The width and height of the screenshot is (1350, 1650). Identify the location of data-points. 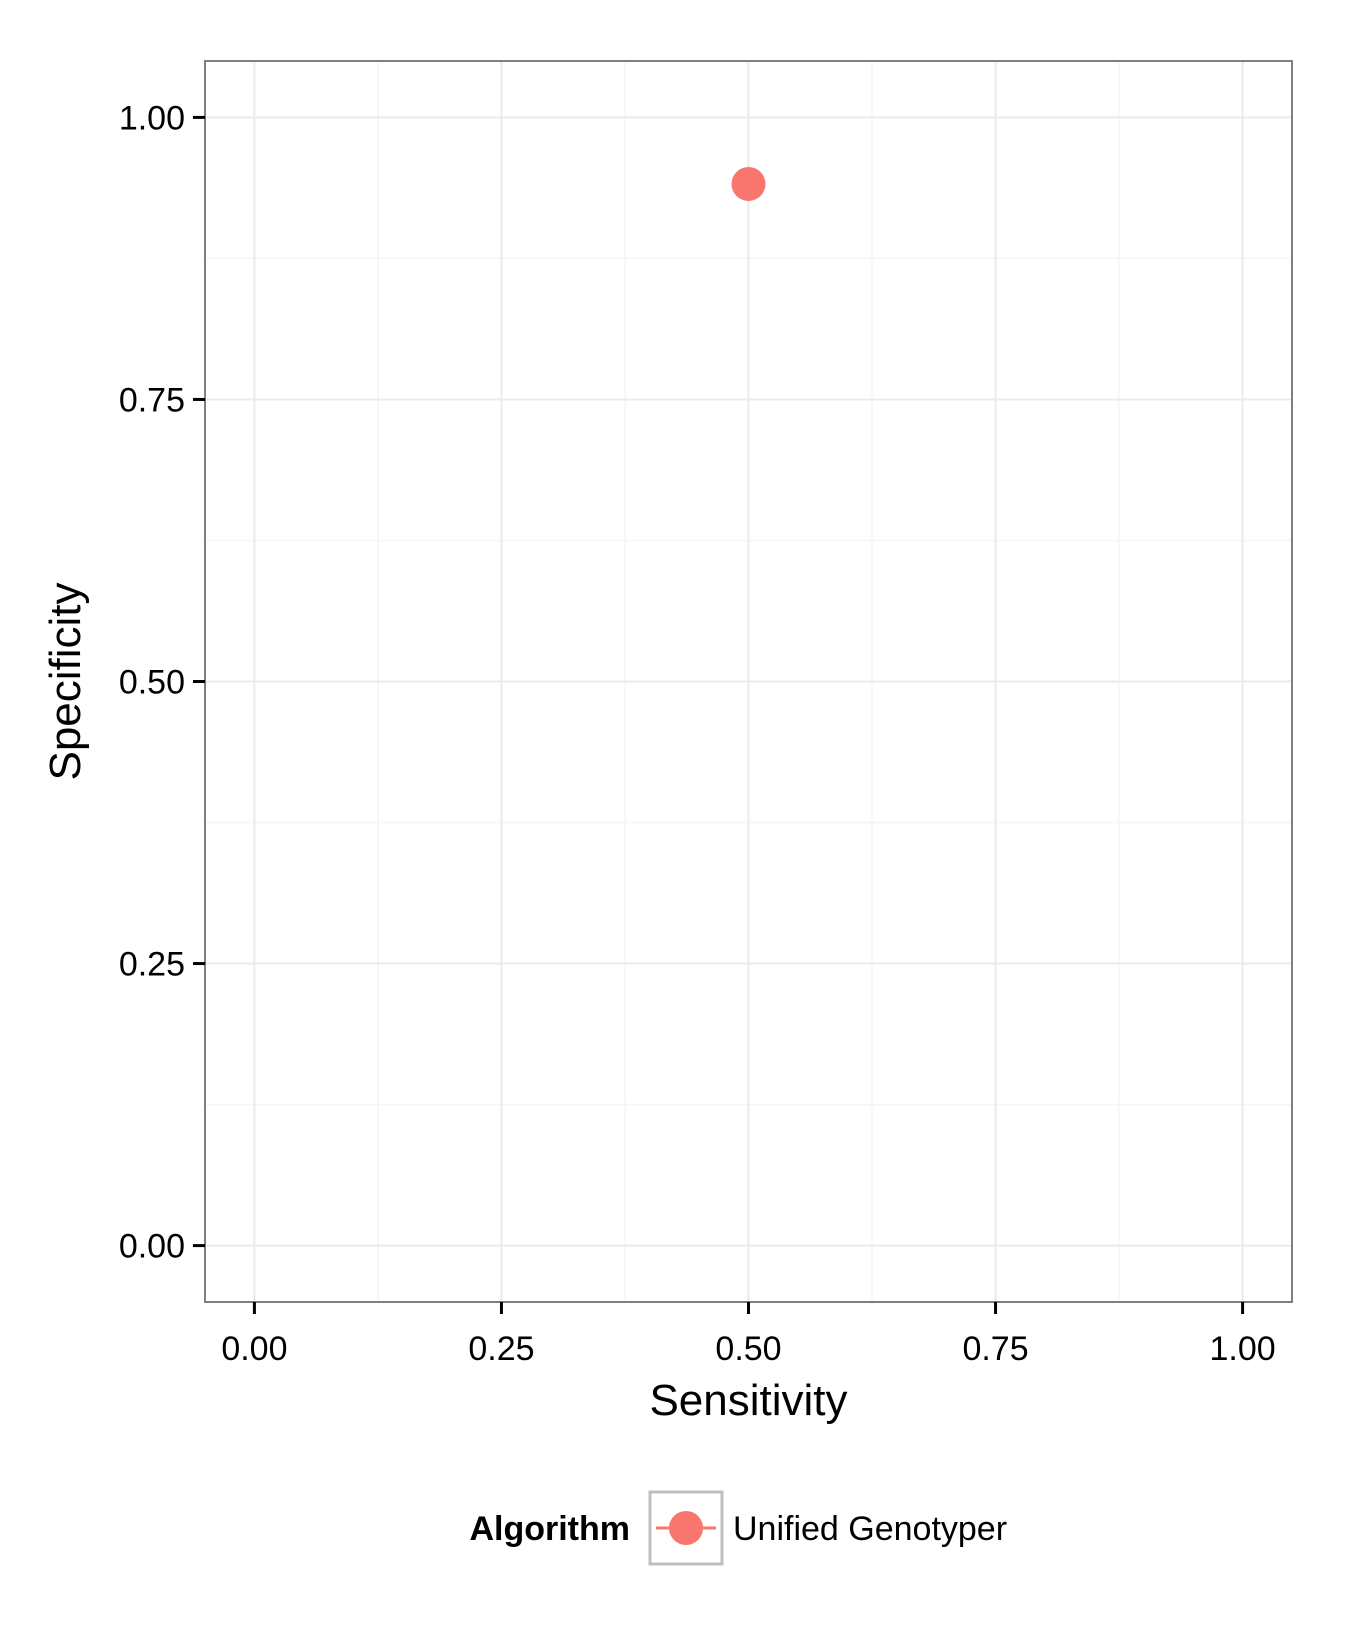
(748, 183).